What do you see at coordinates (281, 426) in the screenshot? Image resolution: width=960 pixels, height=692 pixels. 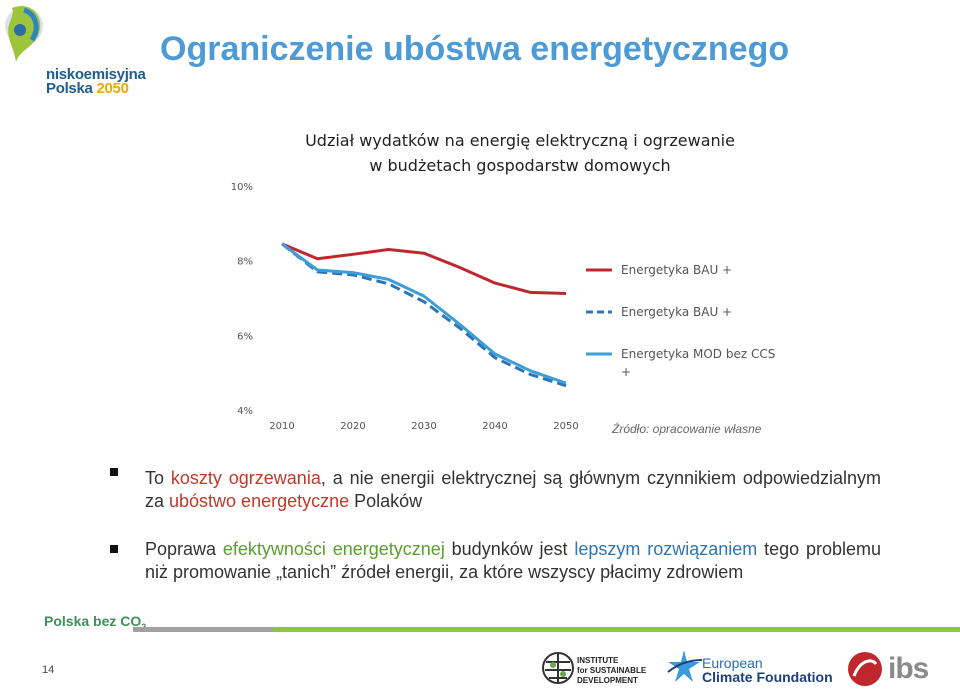 I see `x-tick-label: 2010` at bounding box center [281, 426].